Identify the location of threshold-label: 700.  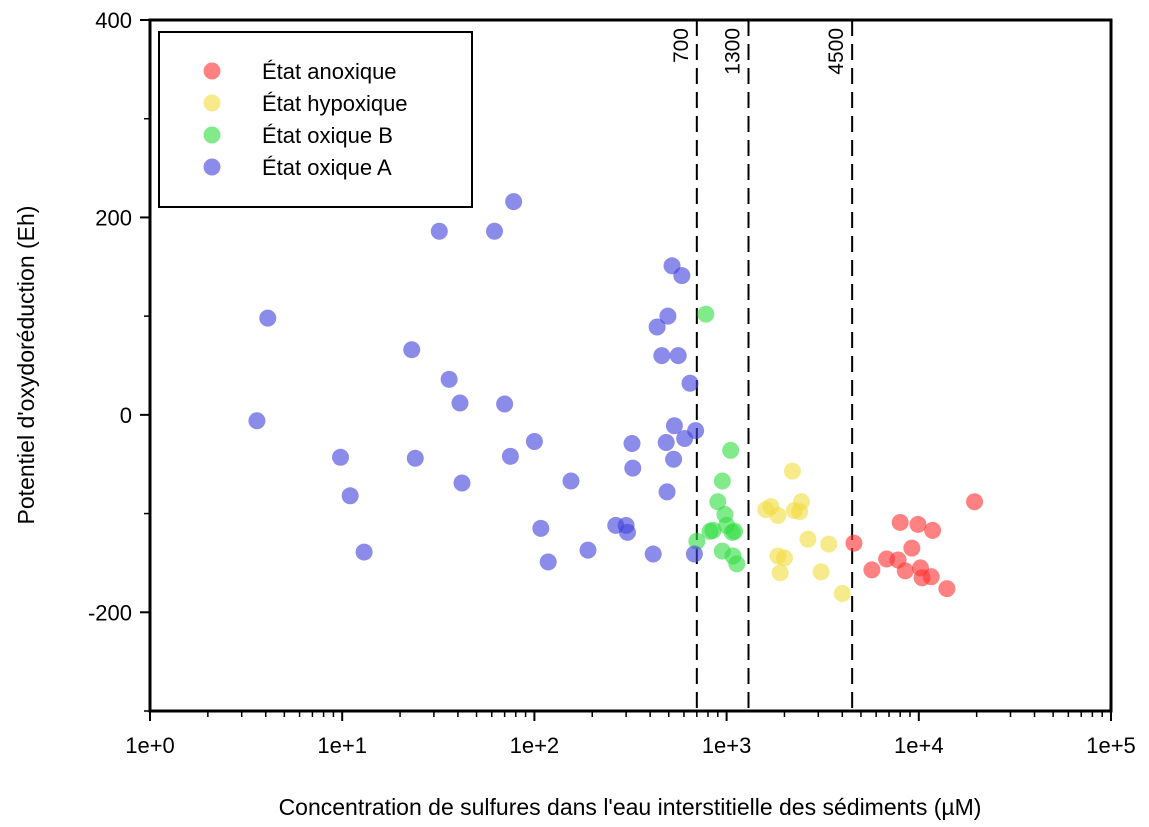
(681, 45).